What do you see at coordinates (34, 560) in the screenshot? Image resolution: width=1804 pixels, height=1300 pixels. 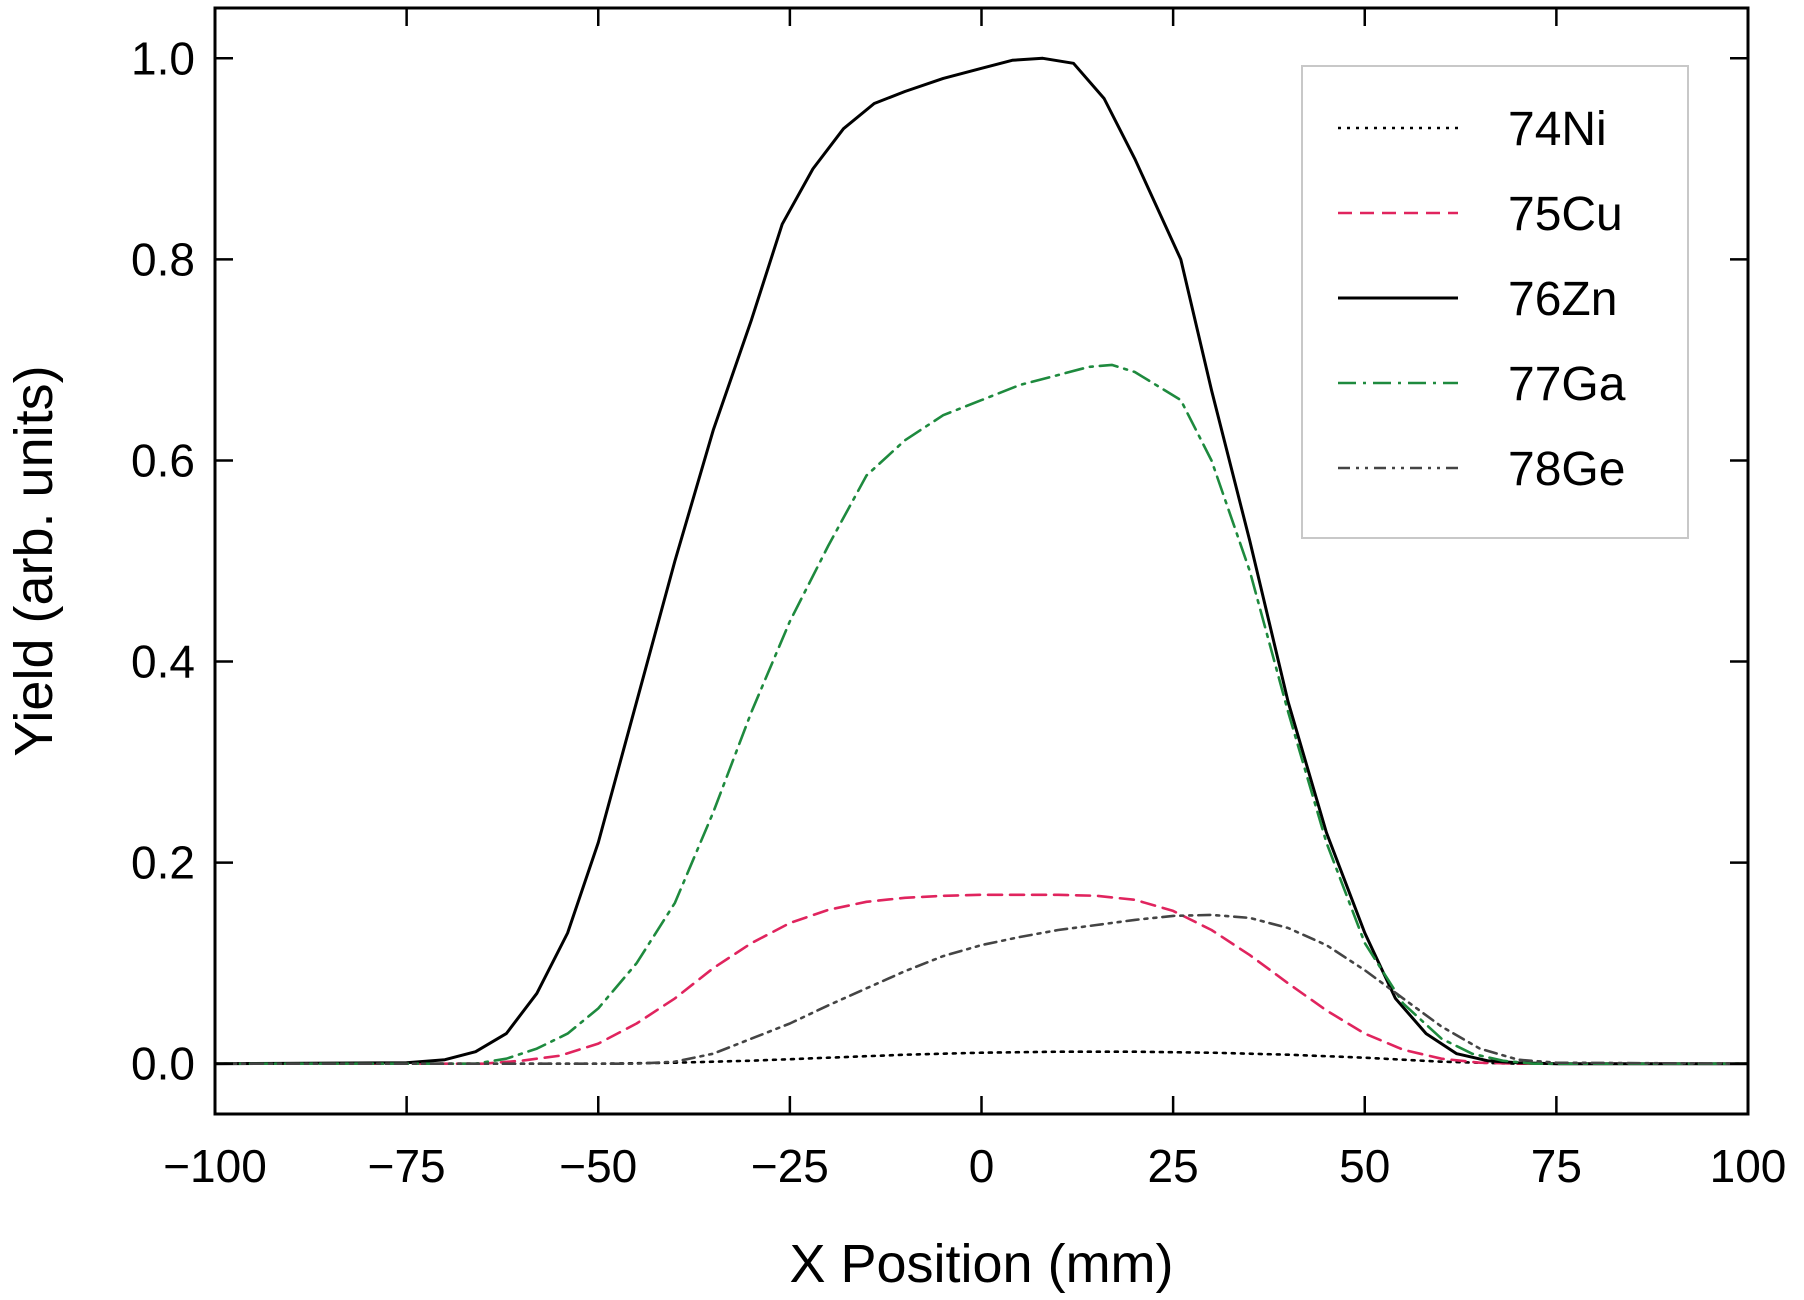 I see `y-axis-label: Yield (arb. units)` at bounding box center [34, 560].